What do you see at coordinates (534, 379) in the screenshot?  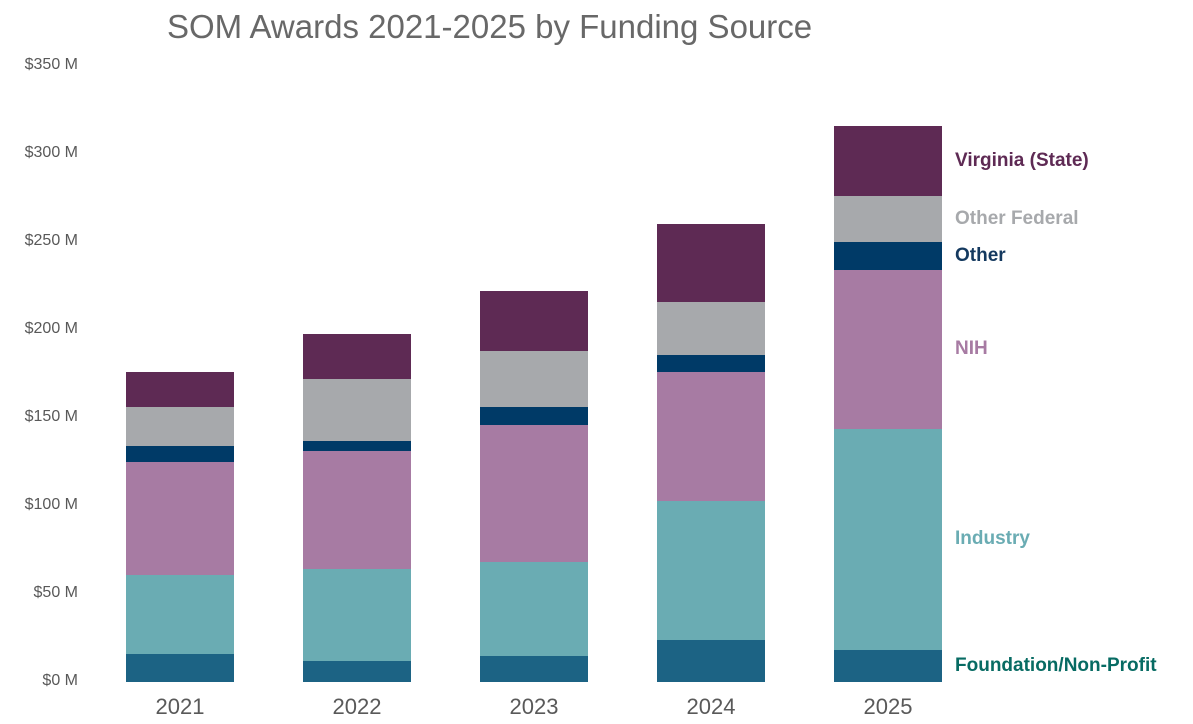 I see `bar-2023-segment-other-federal` at bounding box center [534, 379].